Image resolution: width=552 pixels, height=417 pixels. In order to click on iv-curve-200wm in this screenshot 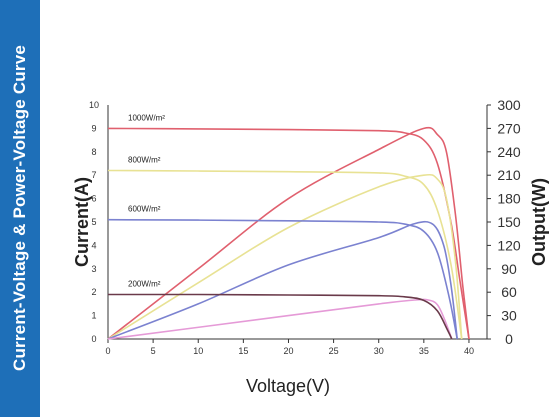, I will do `click(280, 316)`.